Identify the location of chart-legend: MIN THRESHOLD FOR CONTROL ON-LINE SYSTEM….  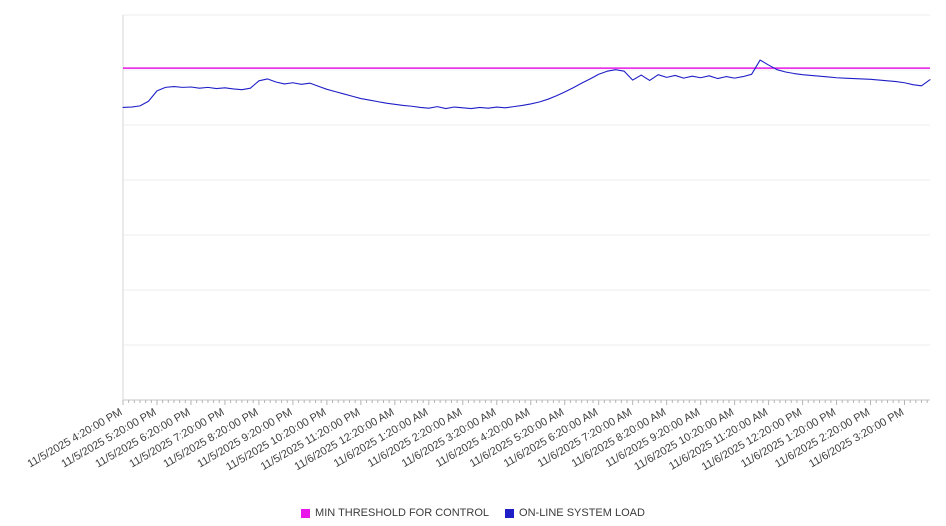
(473, 513).